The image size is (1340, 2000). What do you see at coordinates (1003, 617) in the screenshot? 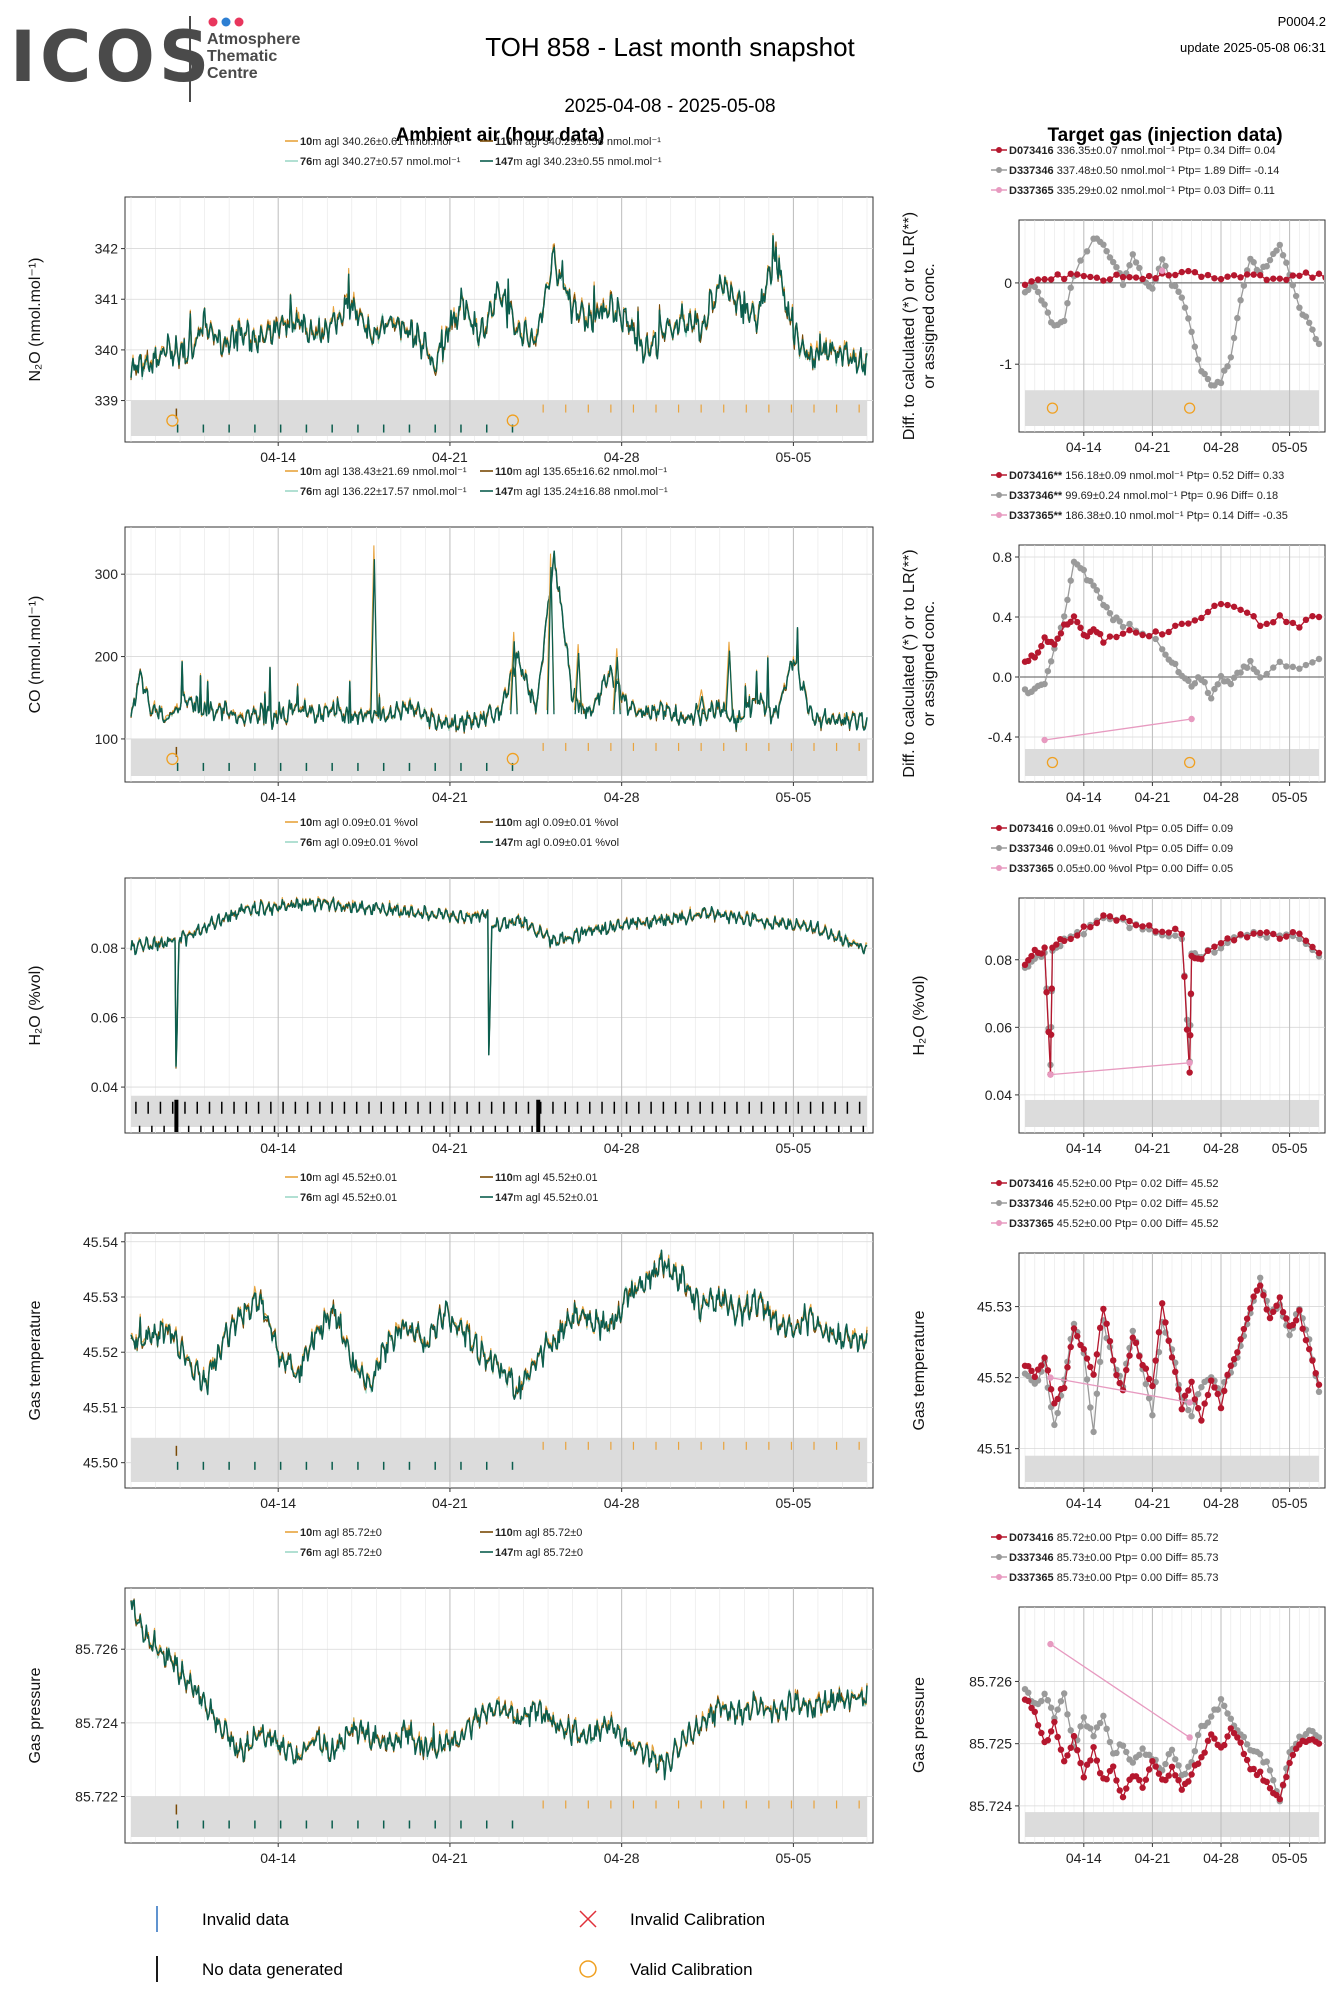
I see `y-tick-label: 0.4` at bounding box center [1003, 617].